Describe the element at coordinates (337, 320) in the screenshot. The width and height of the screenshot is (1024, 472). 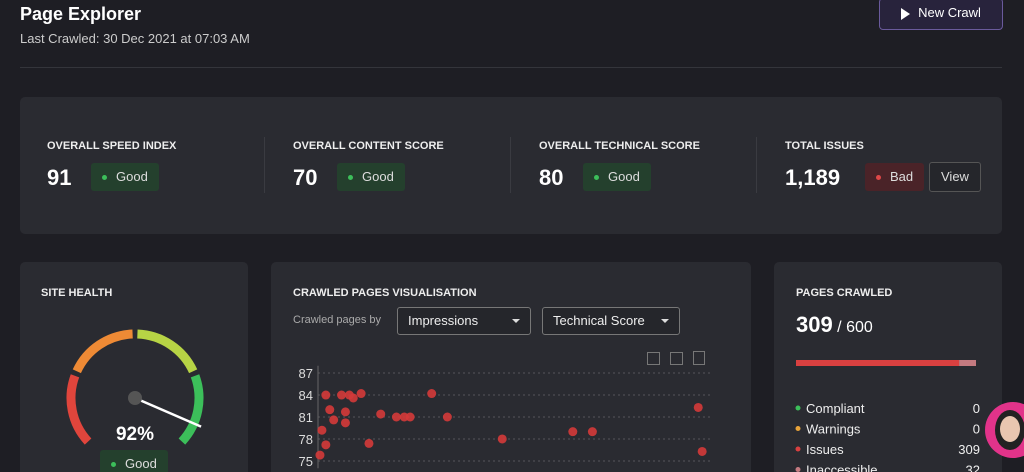
I see `select-caption: Crawled pages by` at that location.